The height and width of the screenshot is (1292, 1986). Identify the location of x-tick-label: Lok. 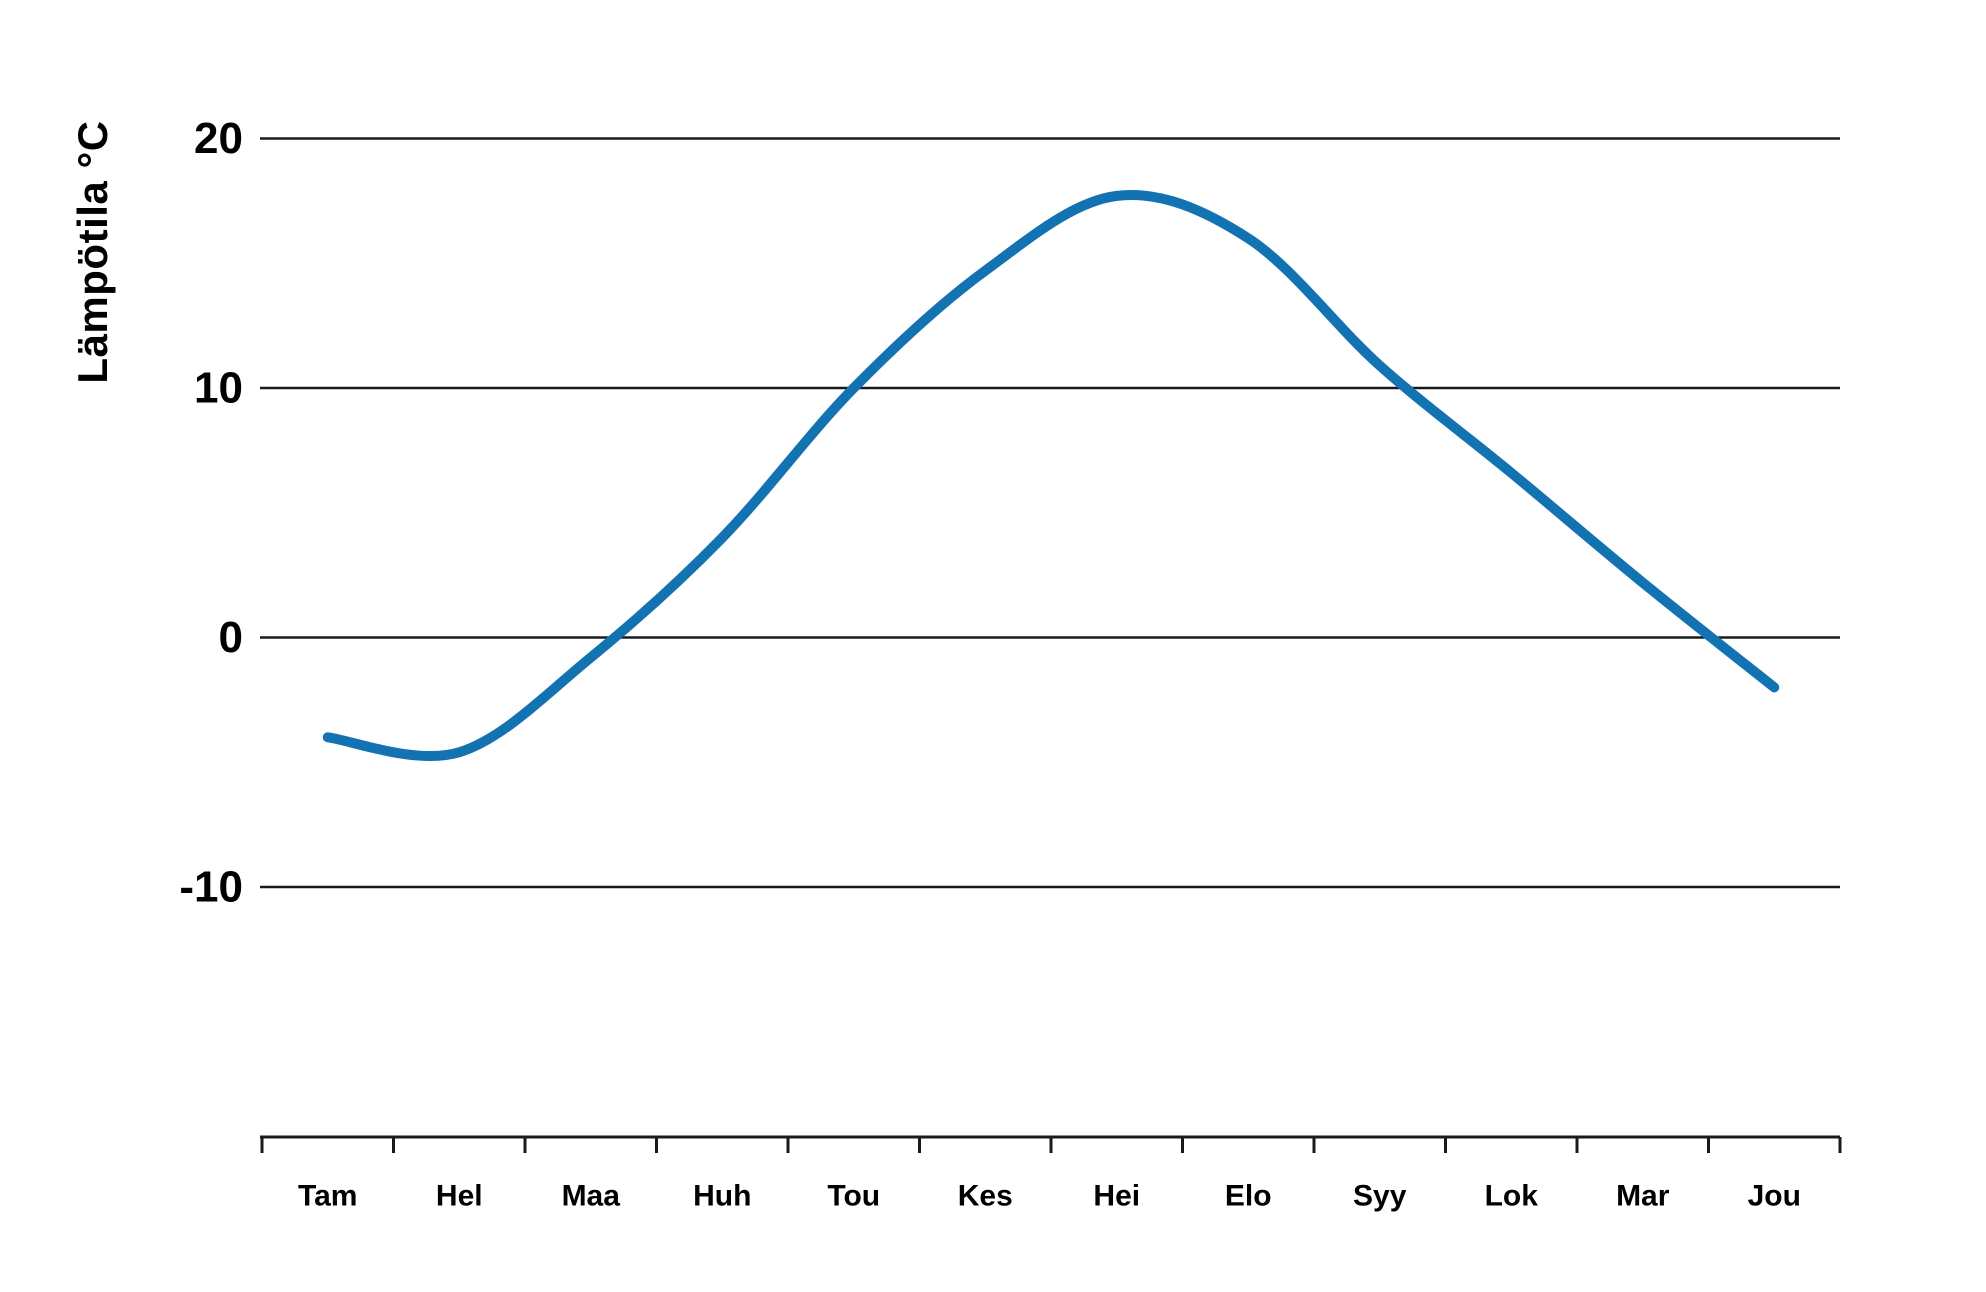
(1512, 1196).